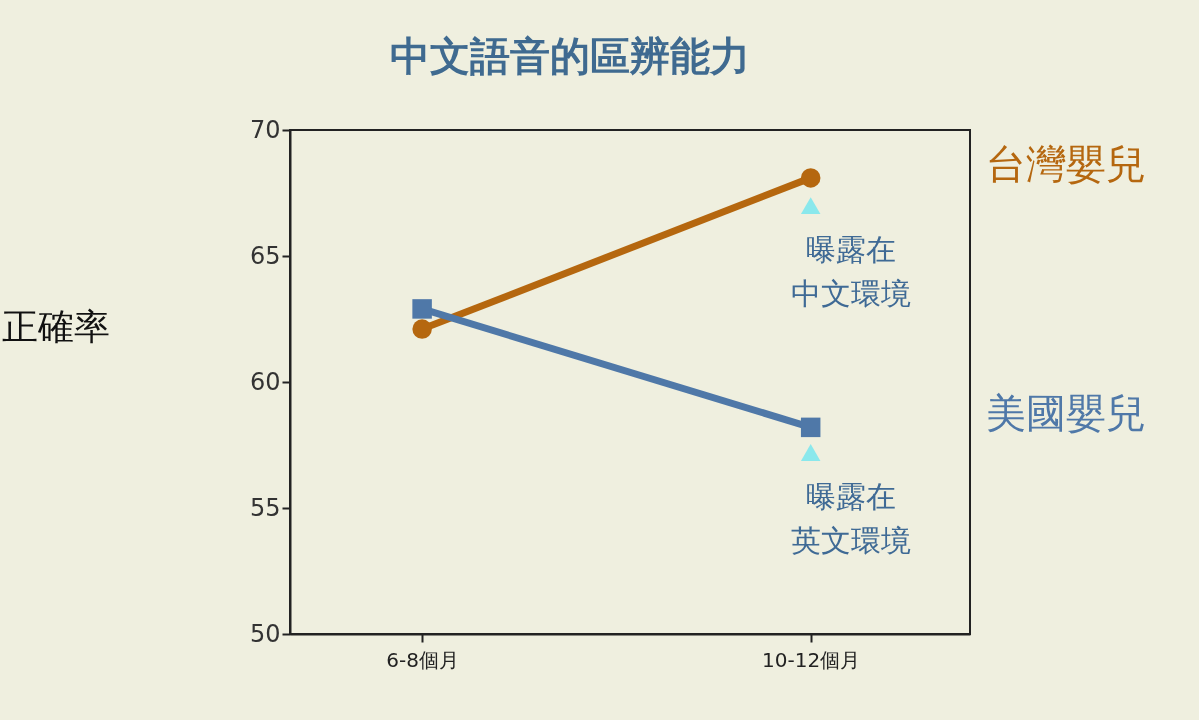 This screenshot has width=1199, height=720. What do you see at coordinates (265, 129) in the screenshot?
I see `y-tick-label: 70` at bounding box center [265, 129].